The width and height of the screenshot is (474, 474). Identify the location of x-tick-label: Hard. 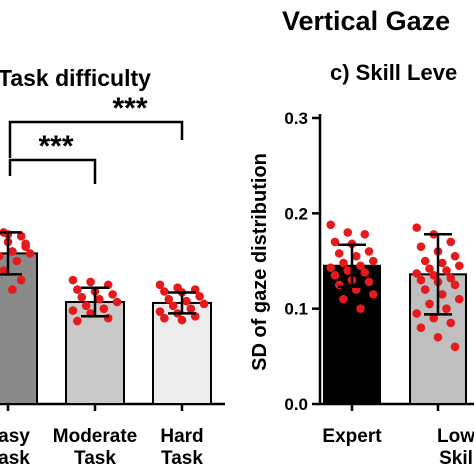
(181, 436).